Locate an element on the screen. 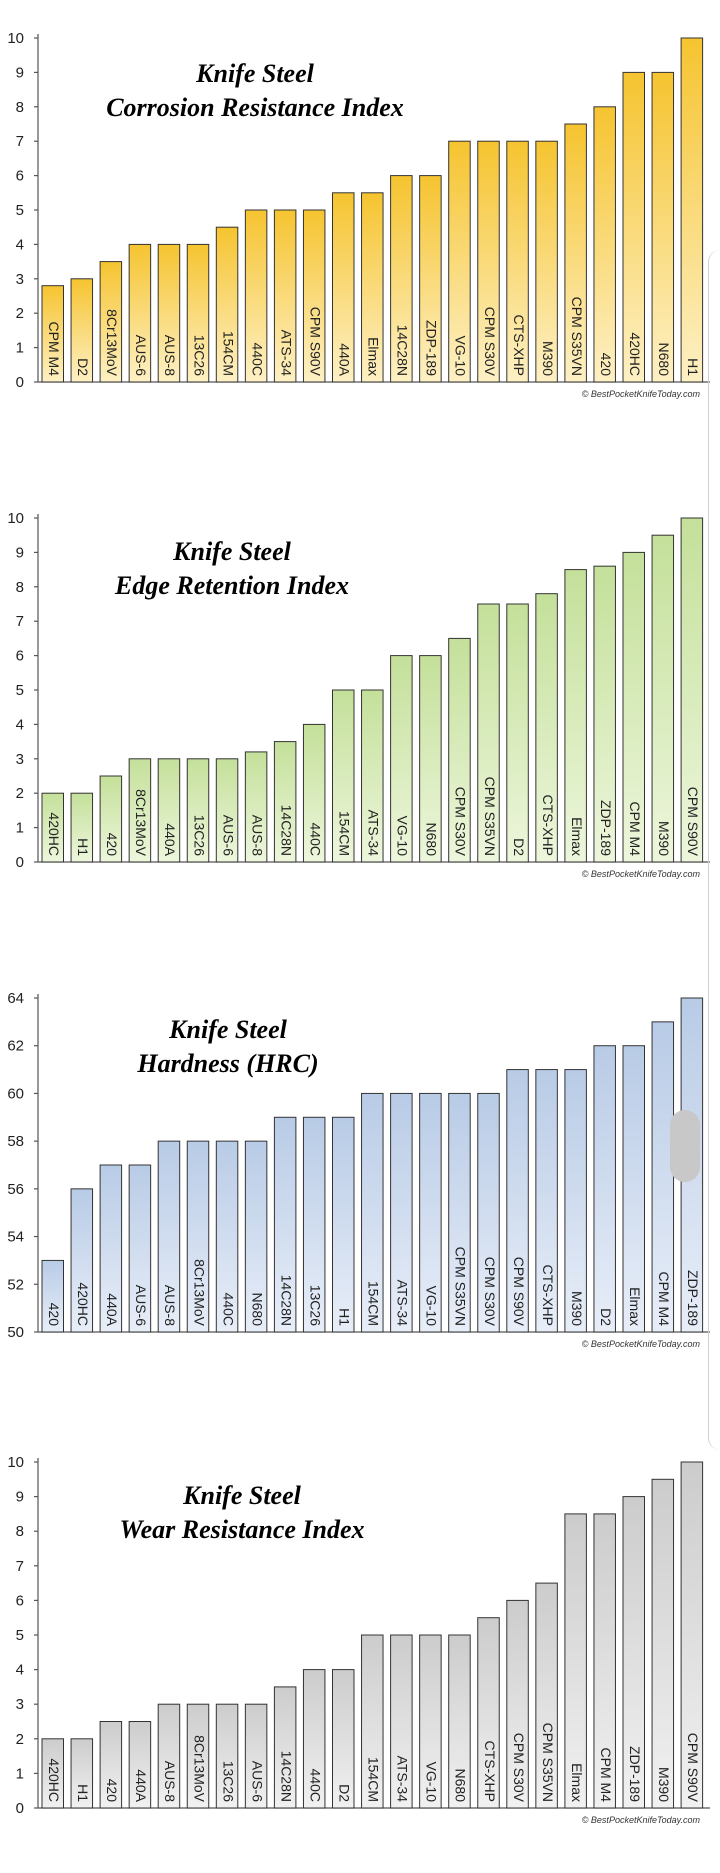 The width and height of the screenshot is (720, 1873). bar-label: 14C28N is located at coordinates (286, 1776).